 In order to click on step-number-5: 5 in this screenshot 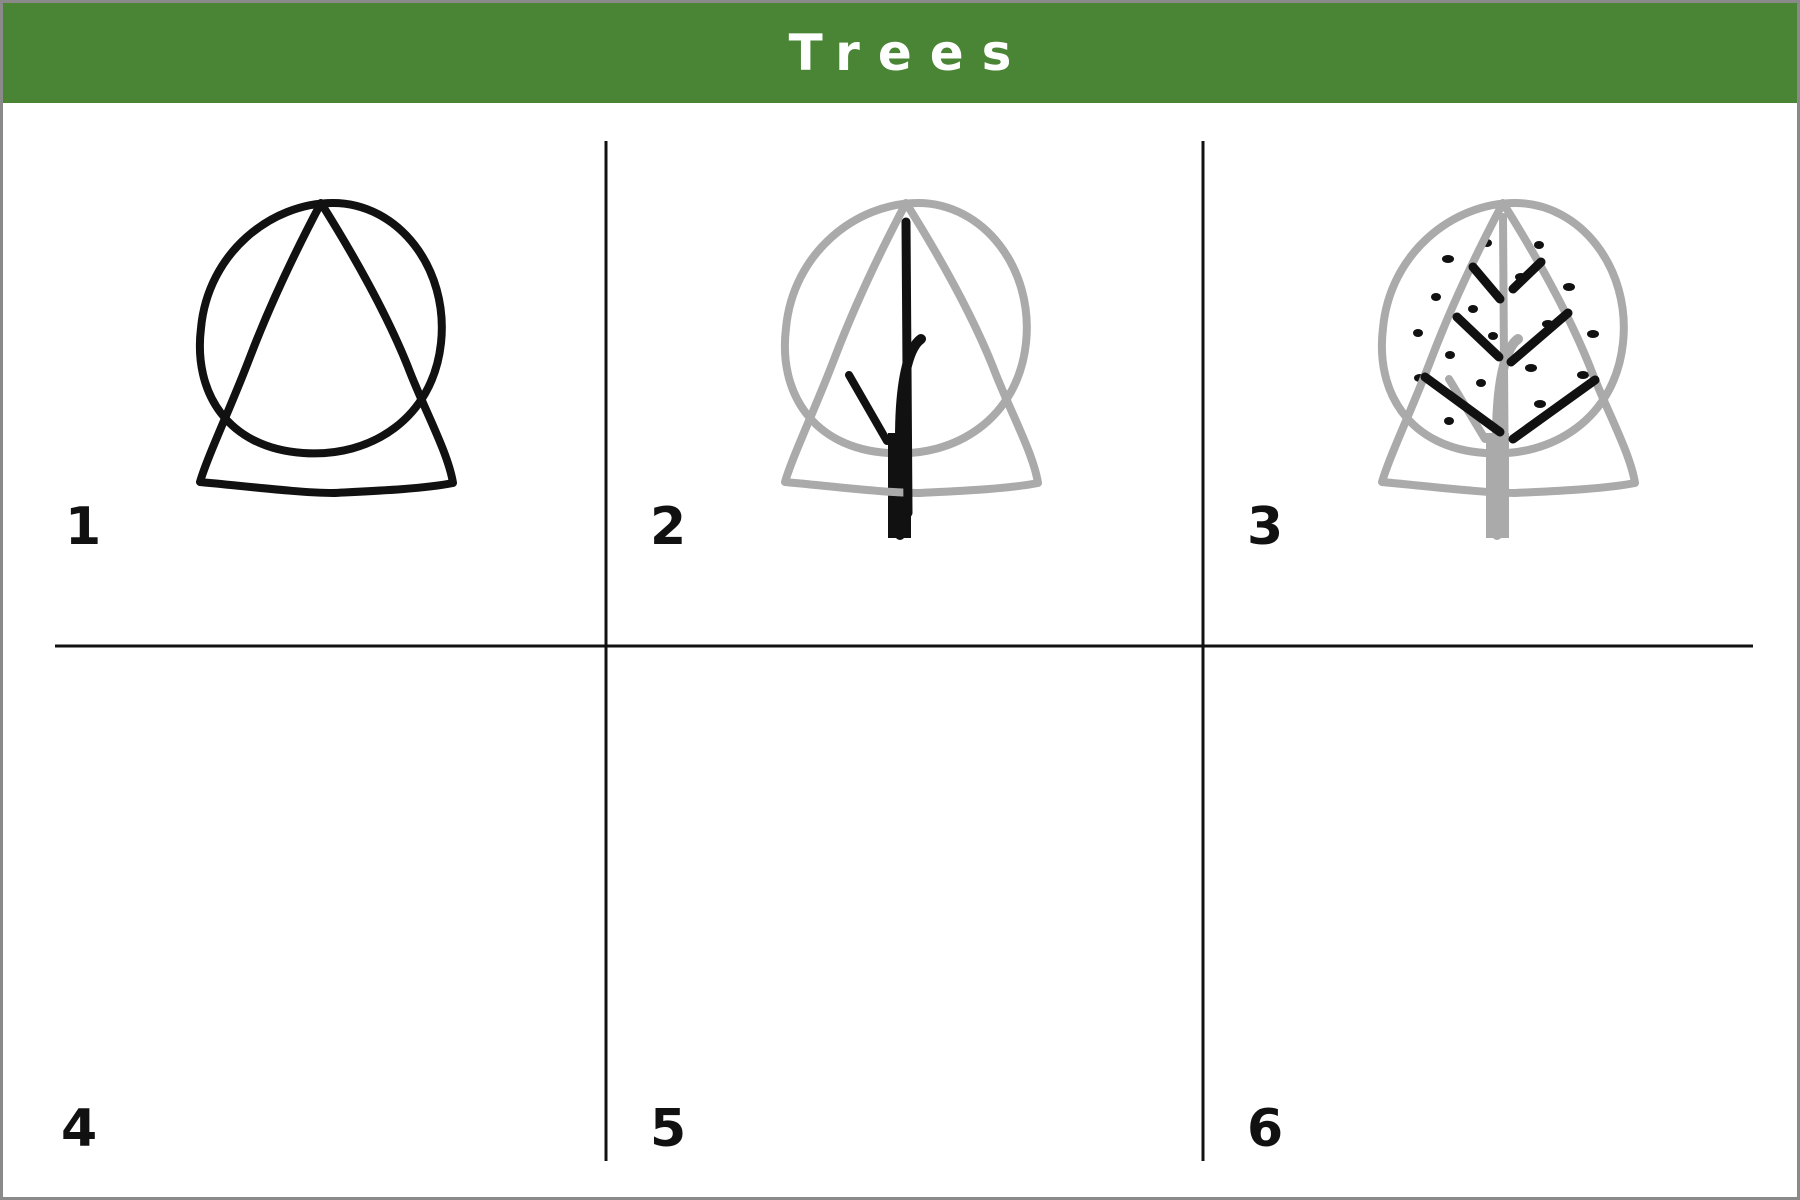, I will do `click(668, 1129)`.